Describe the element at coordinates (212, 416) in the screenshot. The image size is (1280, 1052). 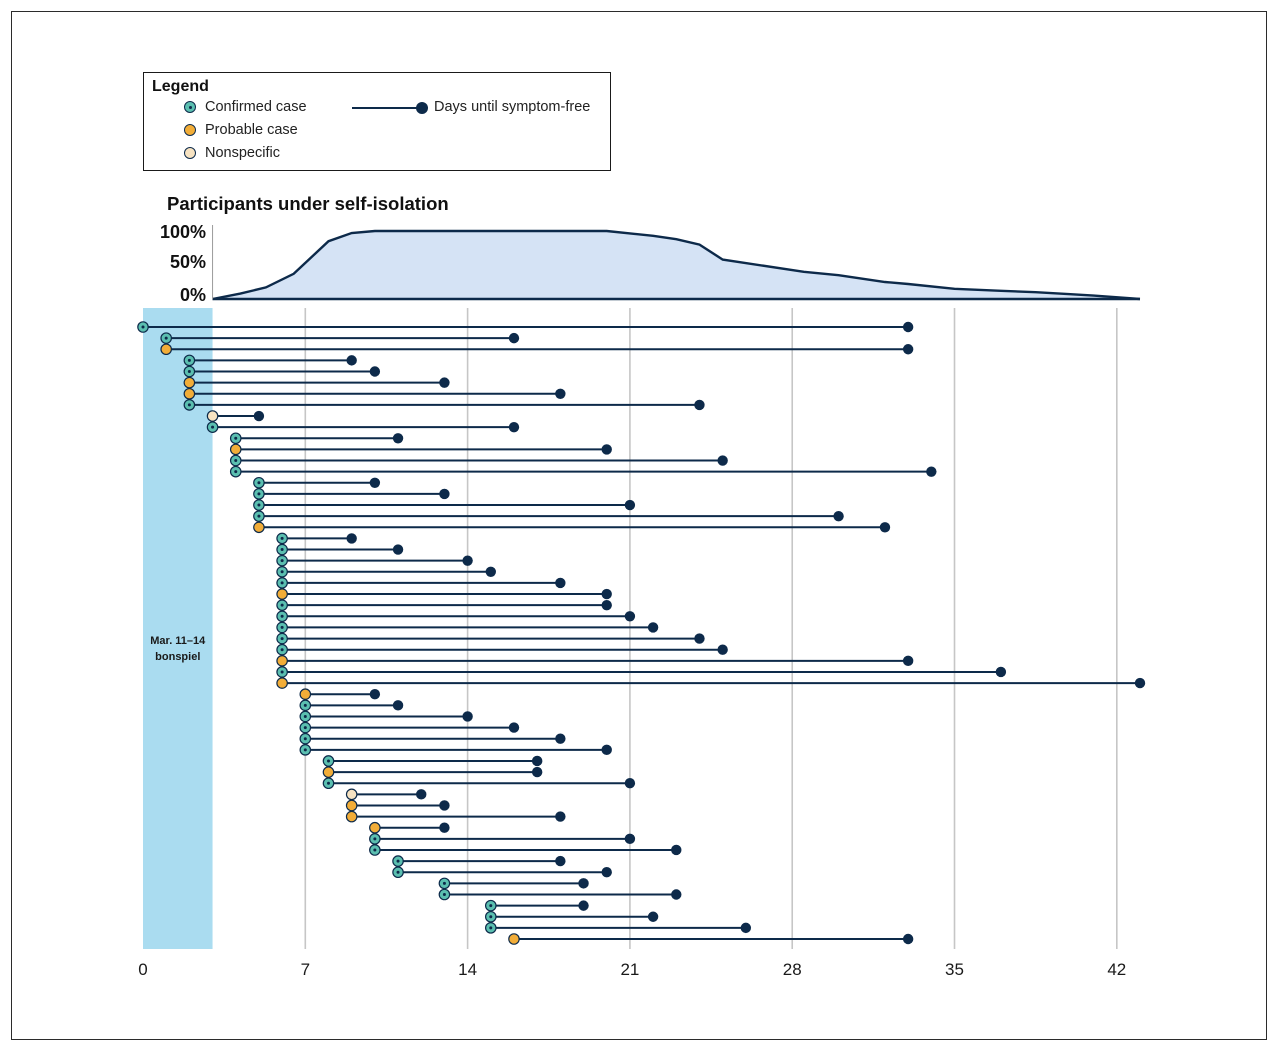
I see `nonspecific-case-point` at that location.